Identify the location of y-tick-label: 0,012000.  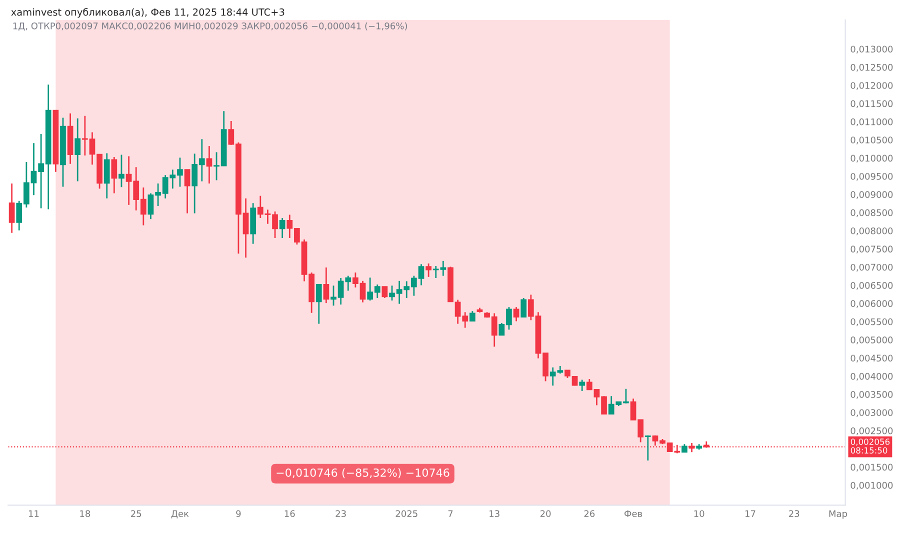
(871, 86).